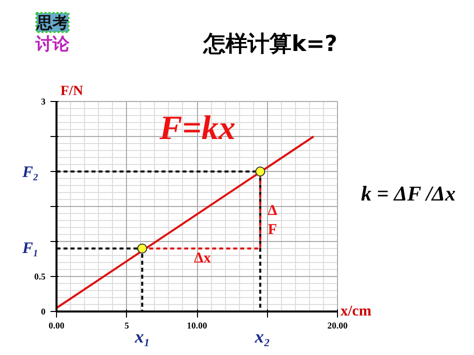 This screenshot has width=474, height=355. Describe the element at coordinates (197, 128) in the screenshot. I see `annotation: F=kx` at that location.